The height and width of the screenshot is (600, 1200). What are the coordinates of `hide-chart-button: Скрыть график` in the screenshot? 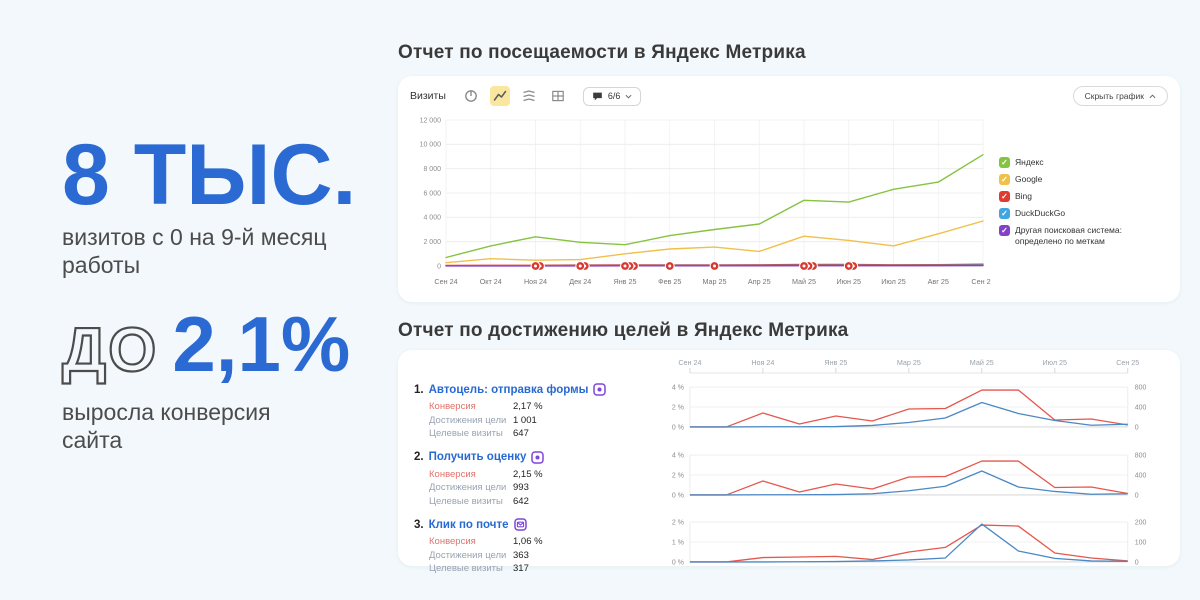 It's located at (1120, 96).